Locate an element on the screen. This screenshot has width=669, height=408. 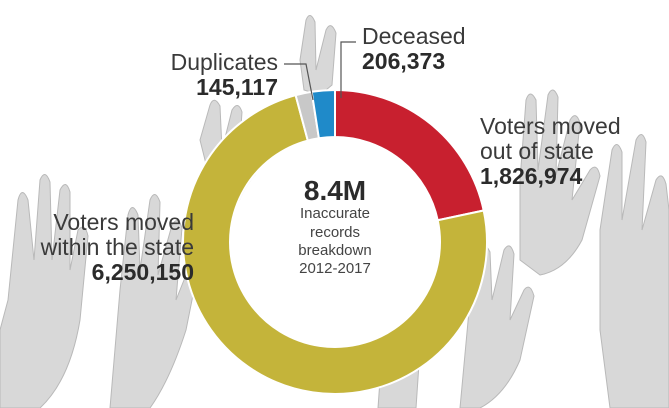
center-caption-3: breakdown is located at coordinates (335, 250).